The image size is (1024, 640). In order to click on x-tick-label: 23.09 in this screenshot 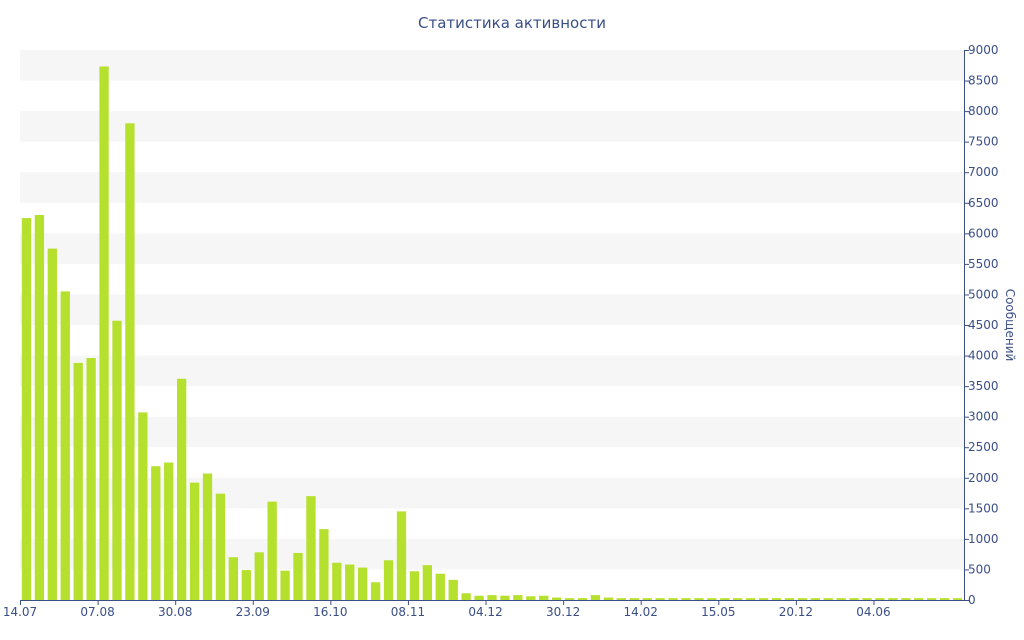, I will do `click(253, 612)`.